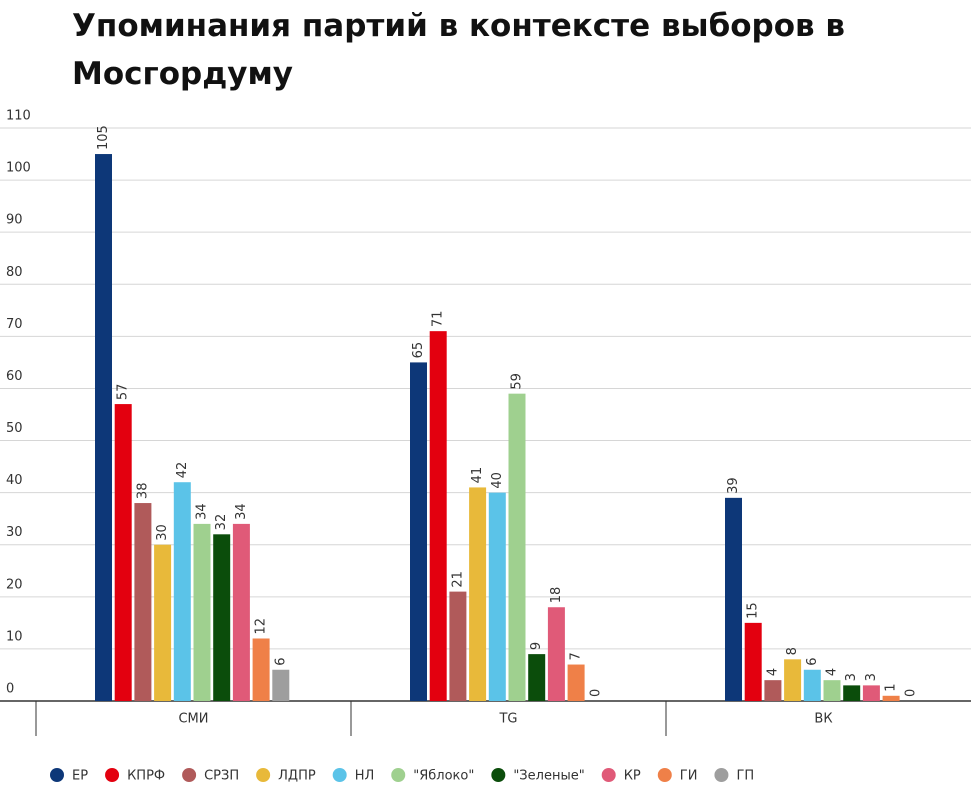 The width and height of the screenshot is (971, 800). What do you see at coordinates (162, 532) in the screenshot?
I see `value-label: 30` at bounding box center [162, 532].